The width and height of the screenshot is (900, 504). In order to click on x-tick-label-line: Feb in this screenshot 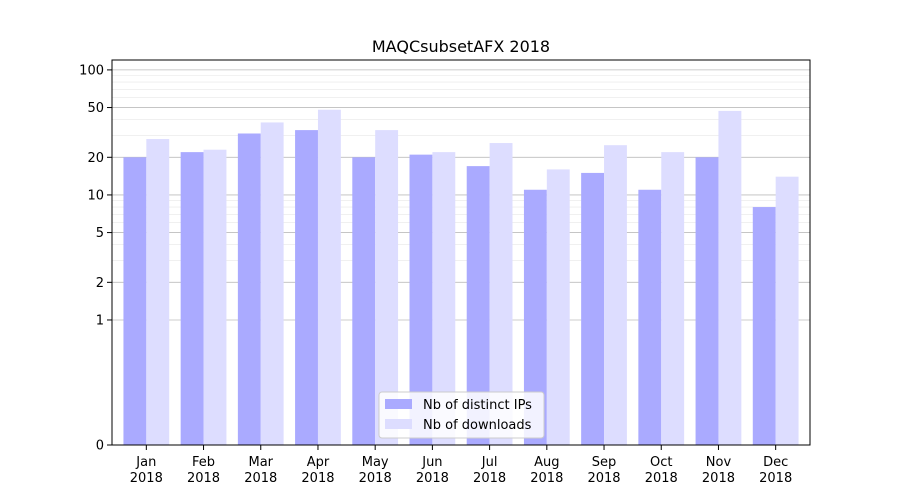, I will do `click(203, 462)`.